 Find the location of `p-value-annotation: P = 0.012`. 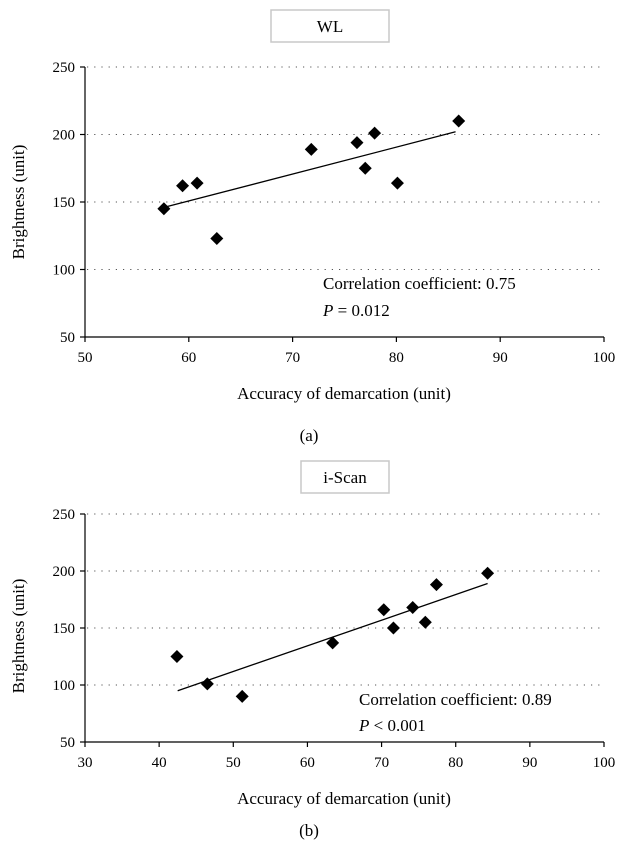

p-value-annotation: P = 0.012 is located at coordinates (356, 310).